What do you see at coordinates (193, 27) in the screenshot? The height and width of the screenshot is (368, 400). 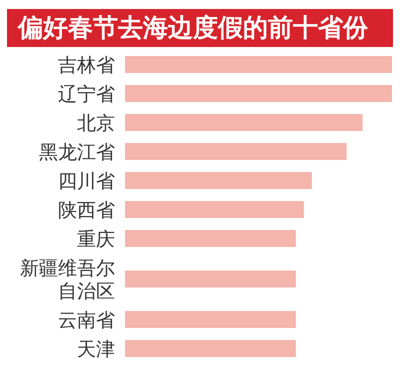 I see `chart-title: 偏好春节去海边度假的前十省份` at bounding box center [193, 27].